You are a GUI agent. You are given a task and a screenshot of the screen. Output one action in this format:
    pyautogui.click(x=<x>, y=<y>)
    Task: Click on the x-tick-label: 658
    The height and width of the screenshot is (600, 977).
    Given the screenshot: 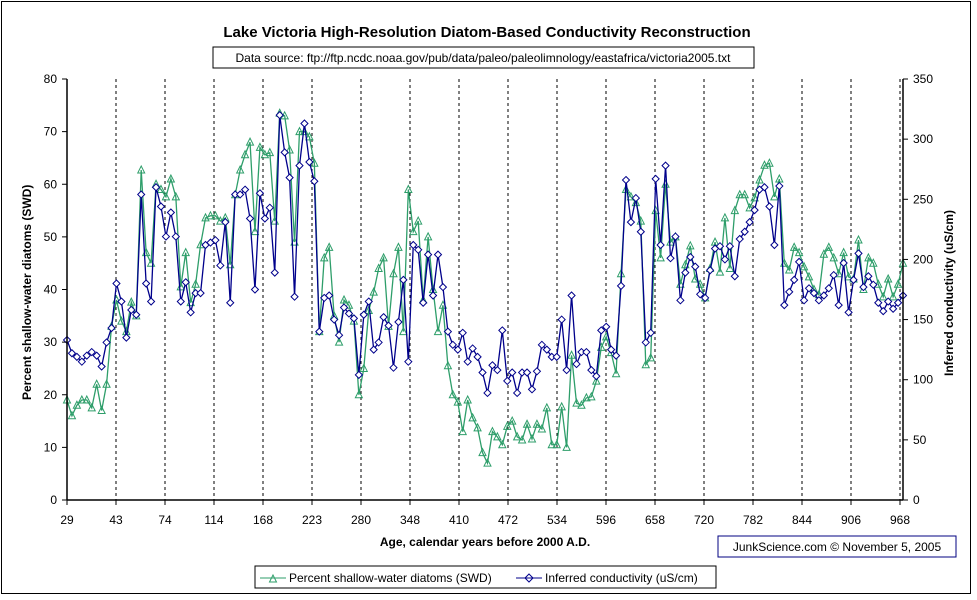 What is the action you would take?
    pyautogui.click(x=655, y=520)
    